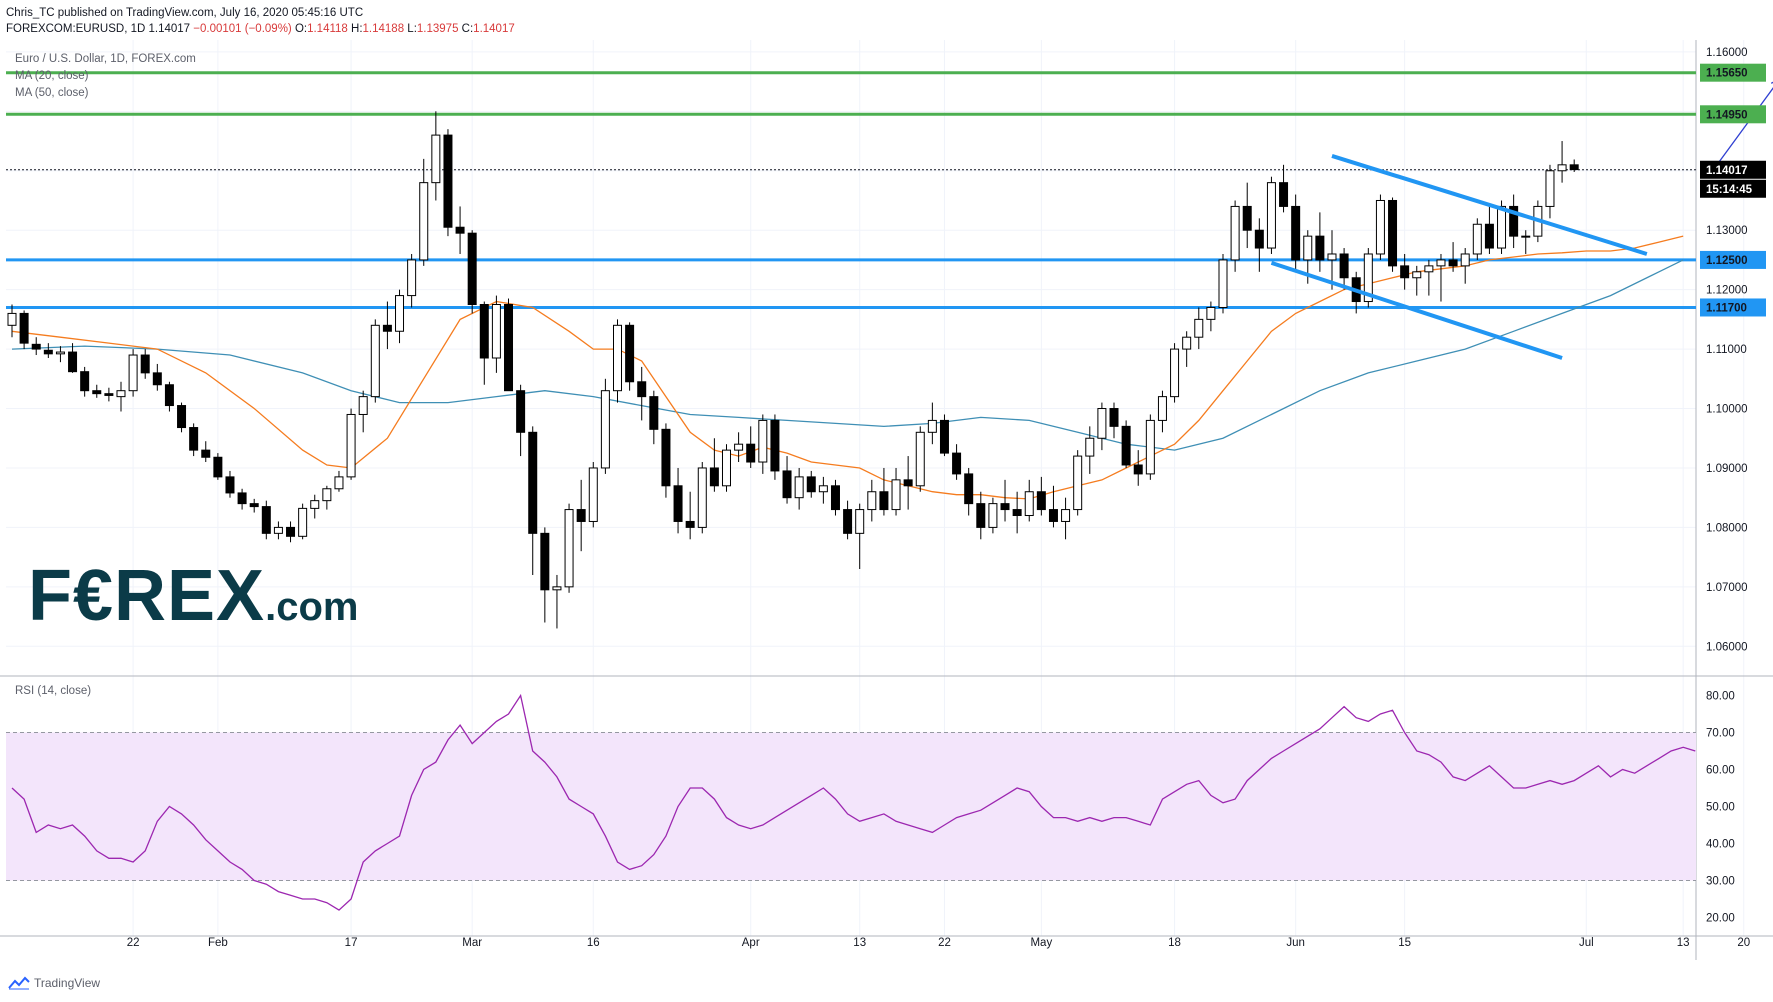 The image size is (1773, 1002). I want to click on tradingview-footer: TradingView, so click(54, 983).